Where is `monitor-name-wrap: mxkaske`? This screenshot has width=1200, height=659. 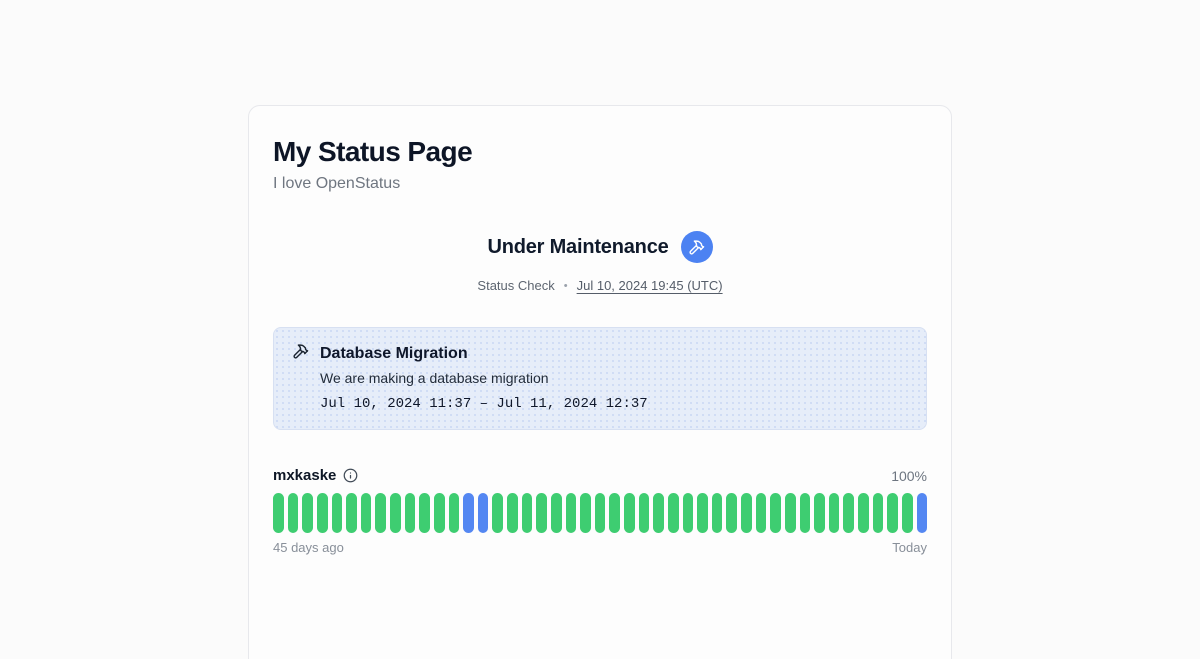 monitor-name-wrap: mxkaske is located at coordinates (315, 475).